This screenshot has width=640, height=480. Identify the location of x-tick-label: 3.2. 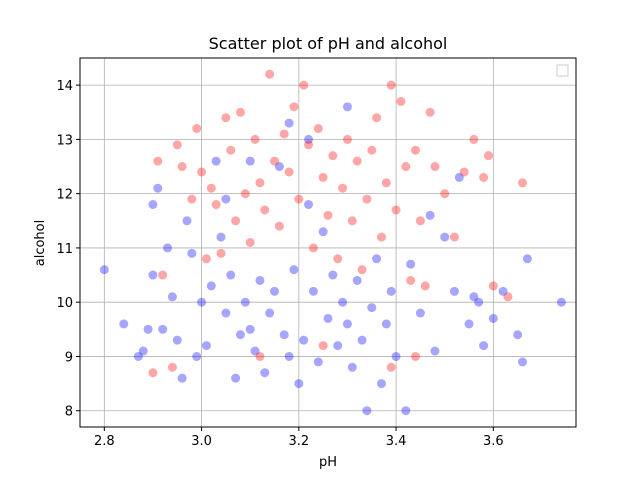
(298, 441).